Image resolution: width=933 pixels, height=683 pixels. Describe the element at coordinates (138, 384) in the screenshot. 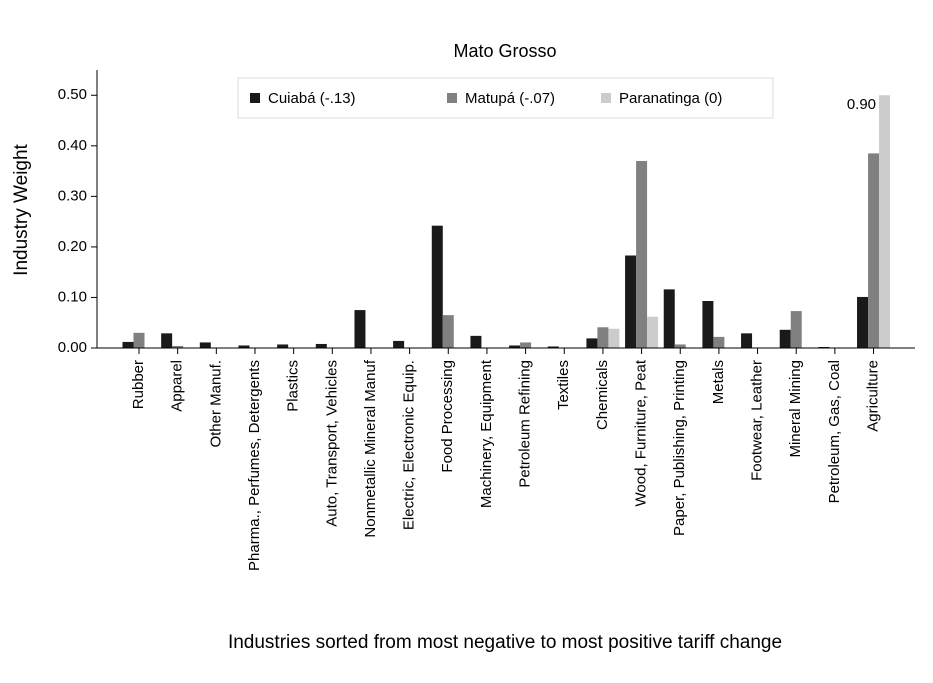

I see `x-tick-label: Rubber` at that location.